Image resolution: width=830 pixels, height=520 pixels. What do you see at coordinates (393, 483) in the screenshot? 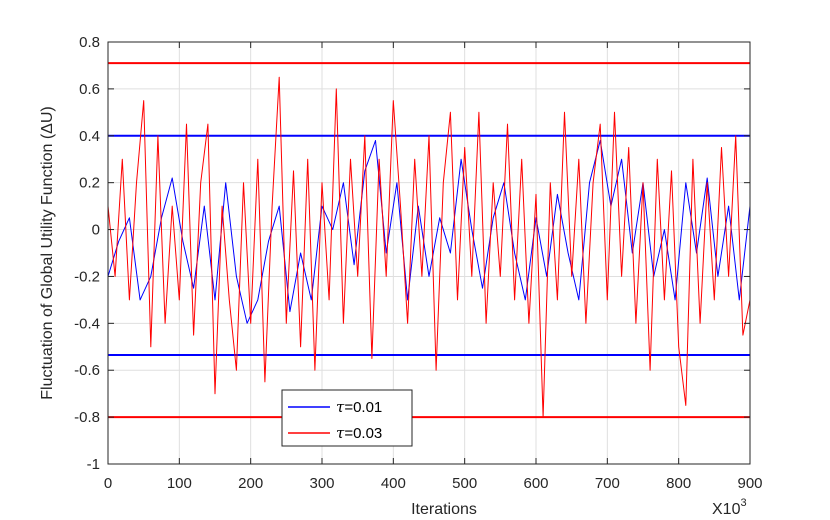
I see `x-tick-label: 400` at bounding box center [393, 483].